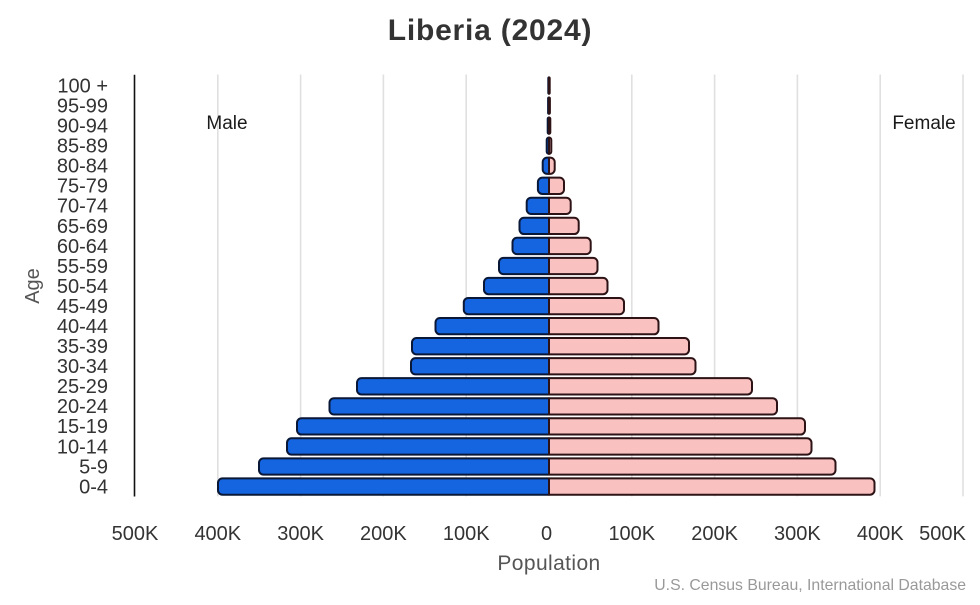 This screenshot has width=980, height=605. Describe the element at coordinates (93, 487) in the screenshot. I see `svg-text: 0-4` at that location.